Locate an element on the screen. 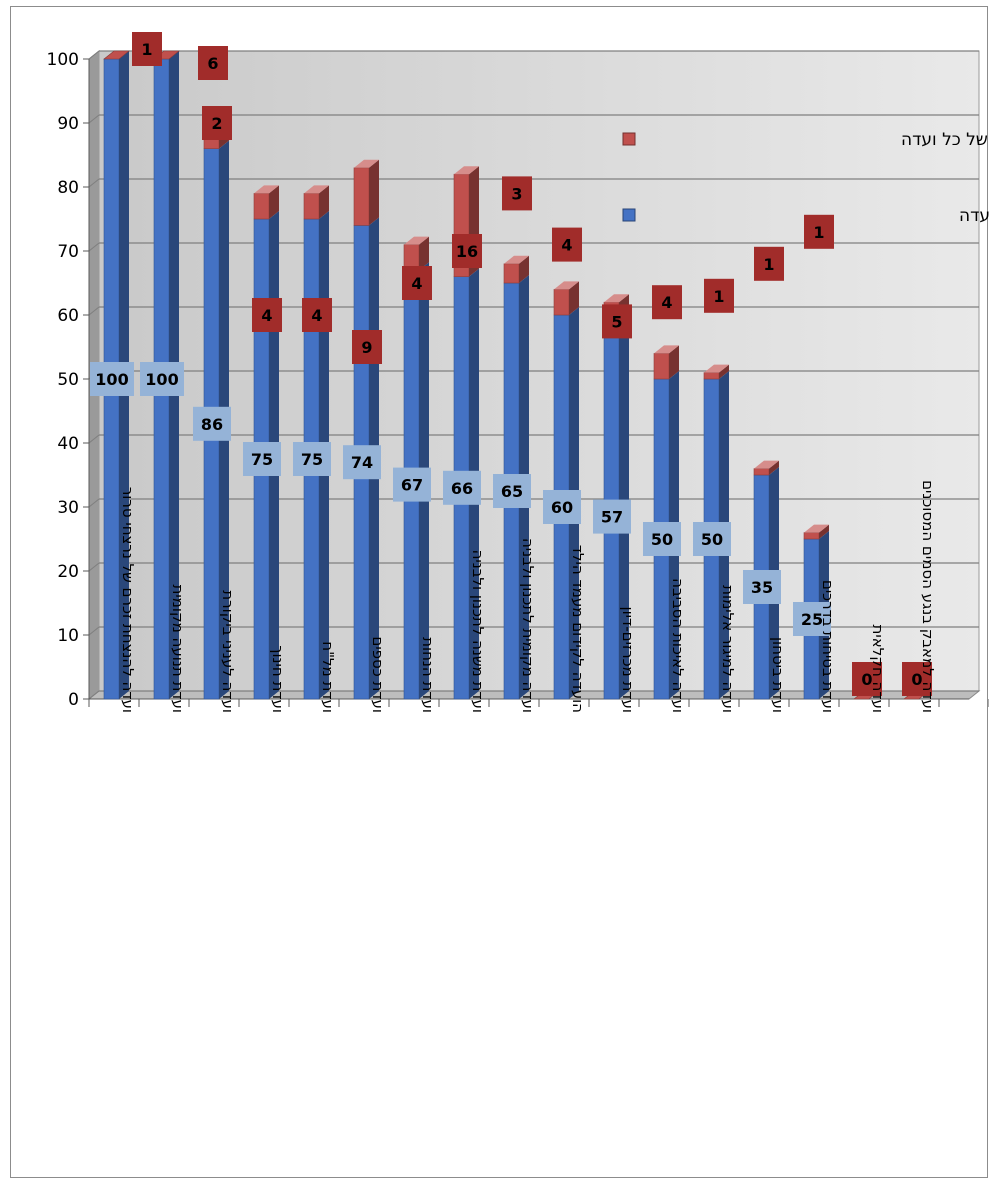  data-label-attendance-text: 66 is located at coordinates (462, 488).